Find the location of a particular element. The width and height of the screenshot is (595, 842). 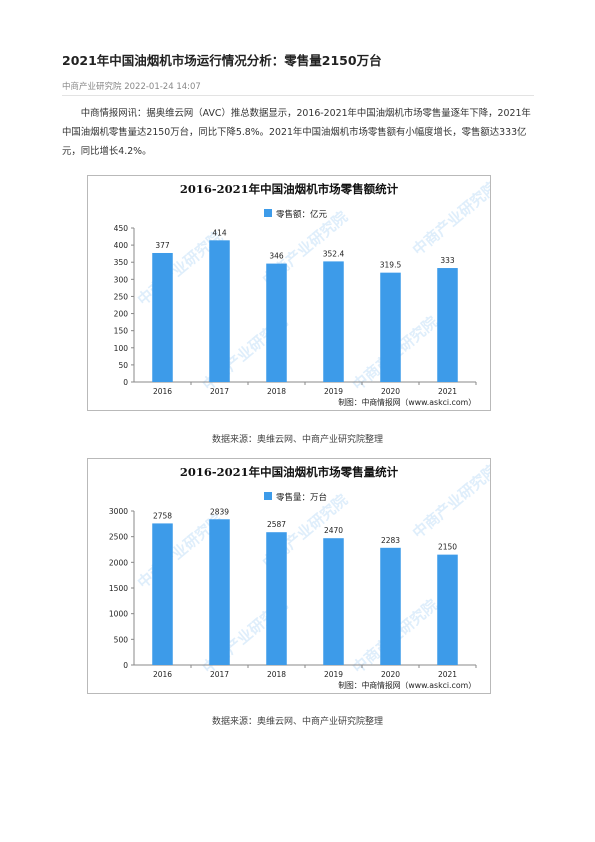

y-tick-label: 1500 is located at coordinates (118, 588).